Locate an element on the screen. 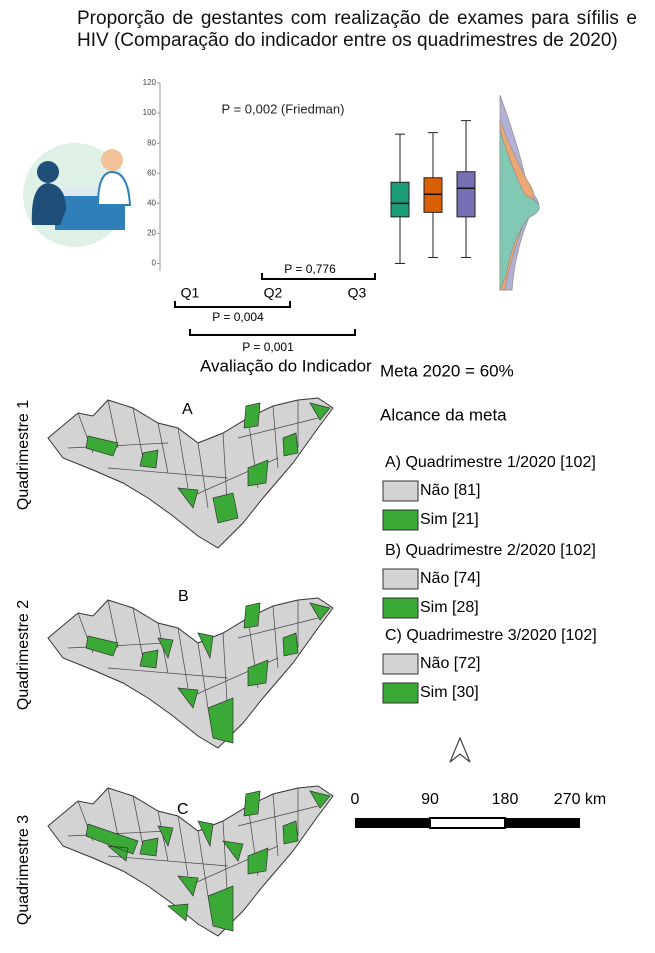 This screenshot has width=655, height=953. legend-group-title: B) Quadrimestre 2/2020 [102] is located at coordinates (490, 550).